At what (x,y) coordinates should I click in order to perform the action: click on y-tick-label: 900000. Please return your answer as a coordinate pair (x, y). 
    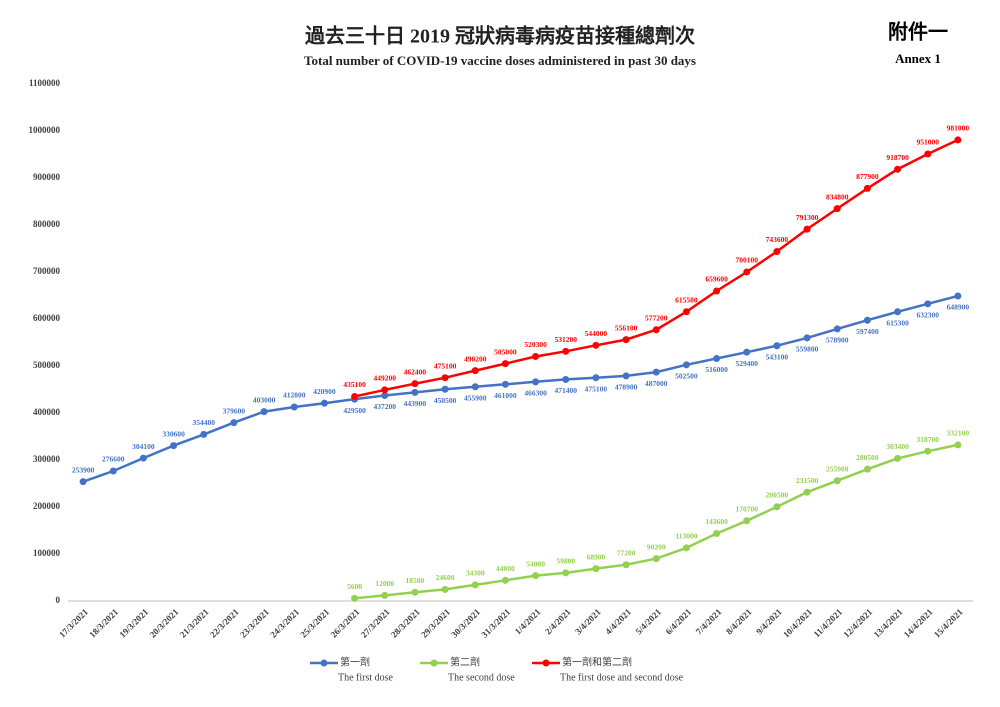
    Looking at the image, I should click on (47, 177).